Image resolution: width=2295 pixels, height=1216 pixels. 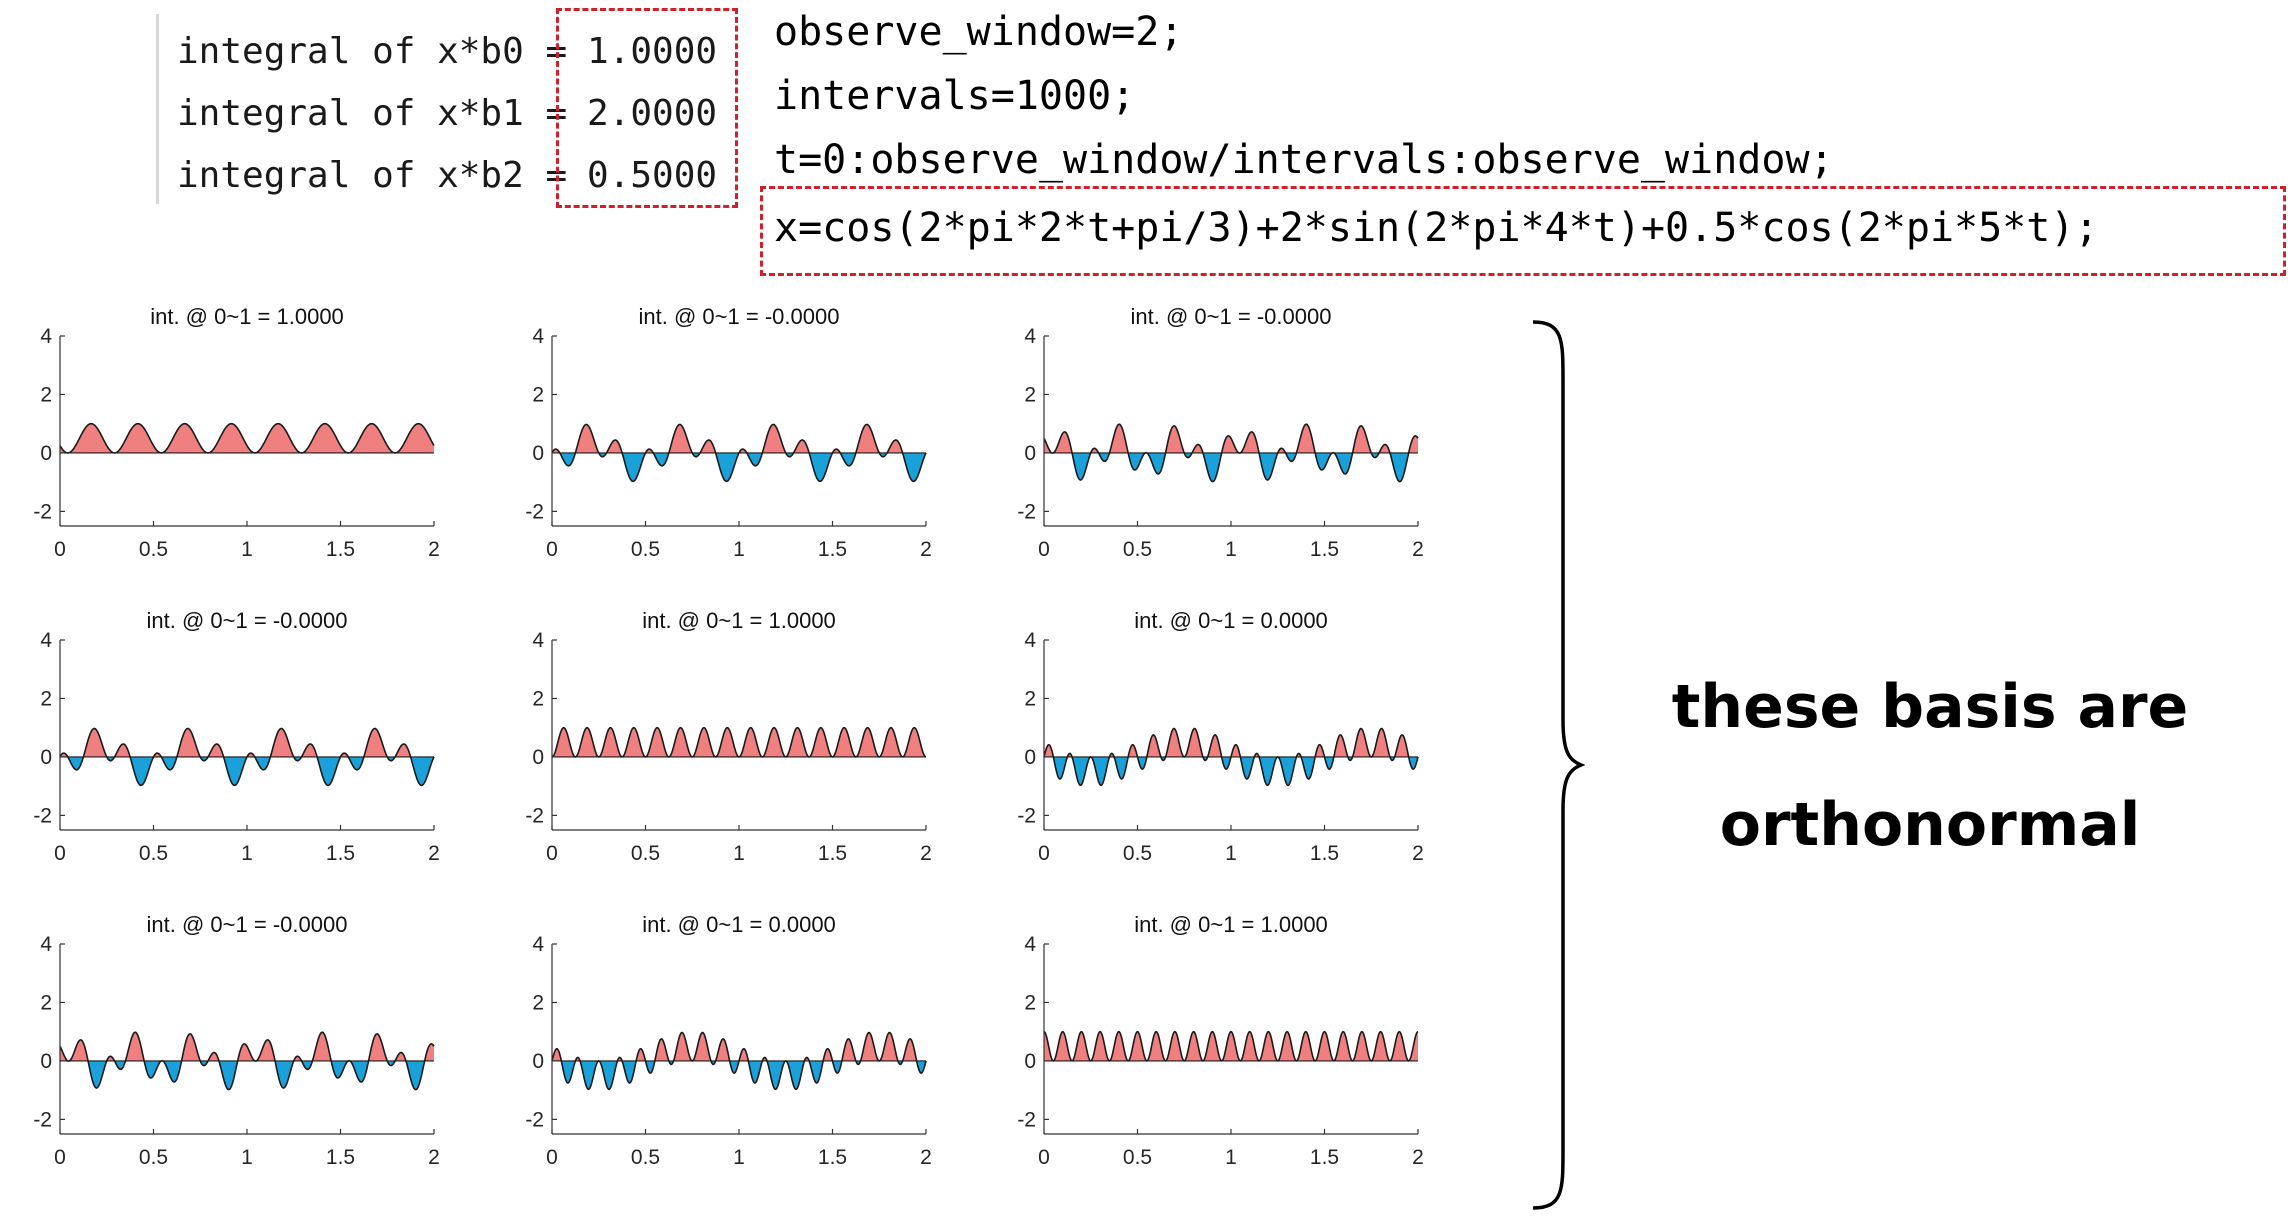 What do you see at coordinates (652, 51) in the screenshot?
I see `console-row-value: 1.0000` at bounding box center [652, 51].